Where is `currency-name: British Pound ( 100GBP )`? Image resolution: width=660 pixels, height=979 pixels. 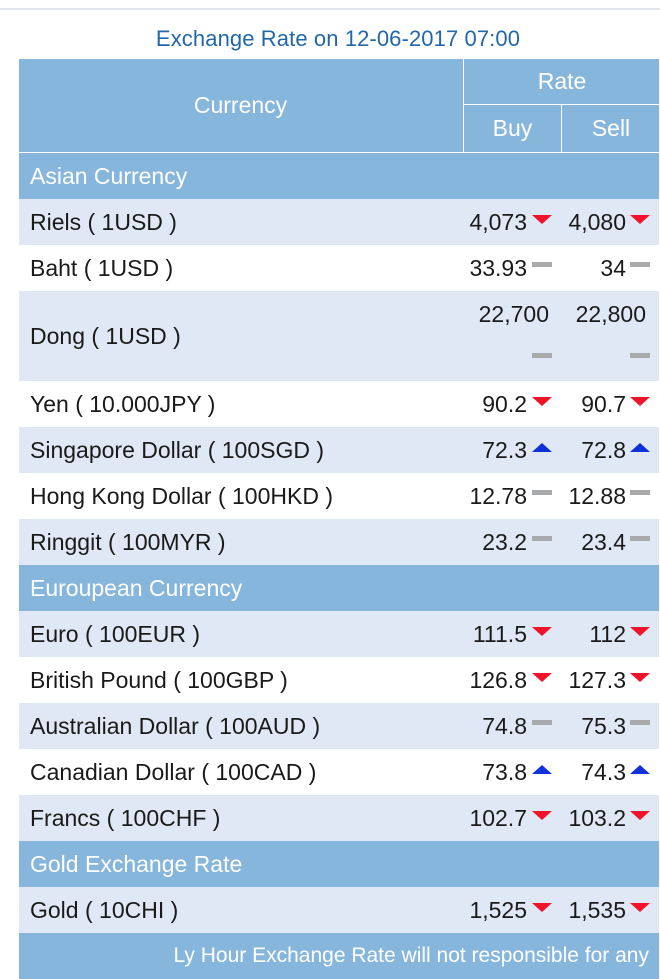 currency-name: British Pound ( 100GBP ) is located at coordinates (159, 679).